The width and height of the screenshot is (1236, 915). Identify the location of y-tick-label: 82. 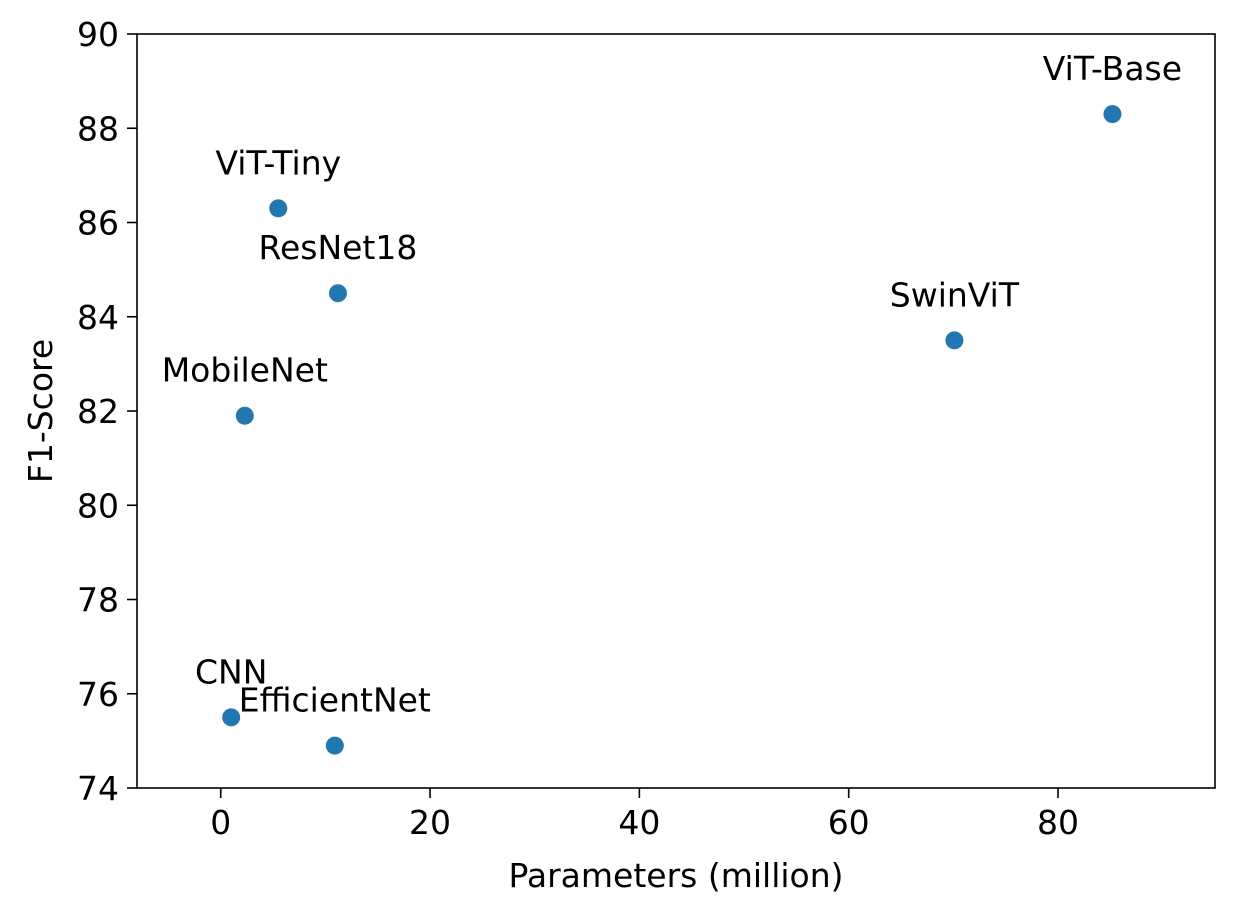
(98, 411).